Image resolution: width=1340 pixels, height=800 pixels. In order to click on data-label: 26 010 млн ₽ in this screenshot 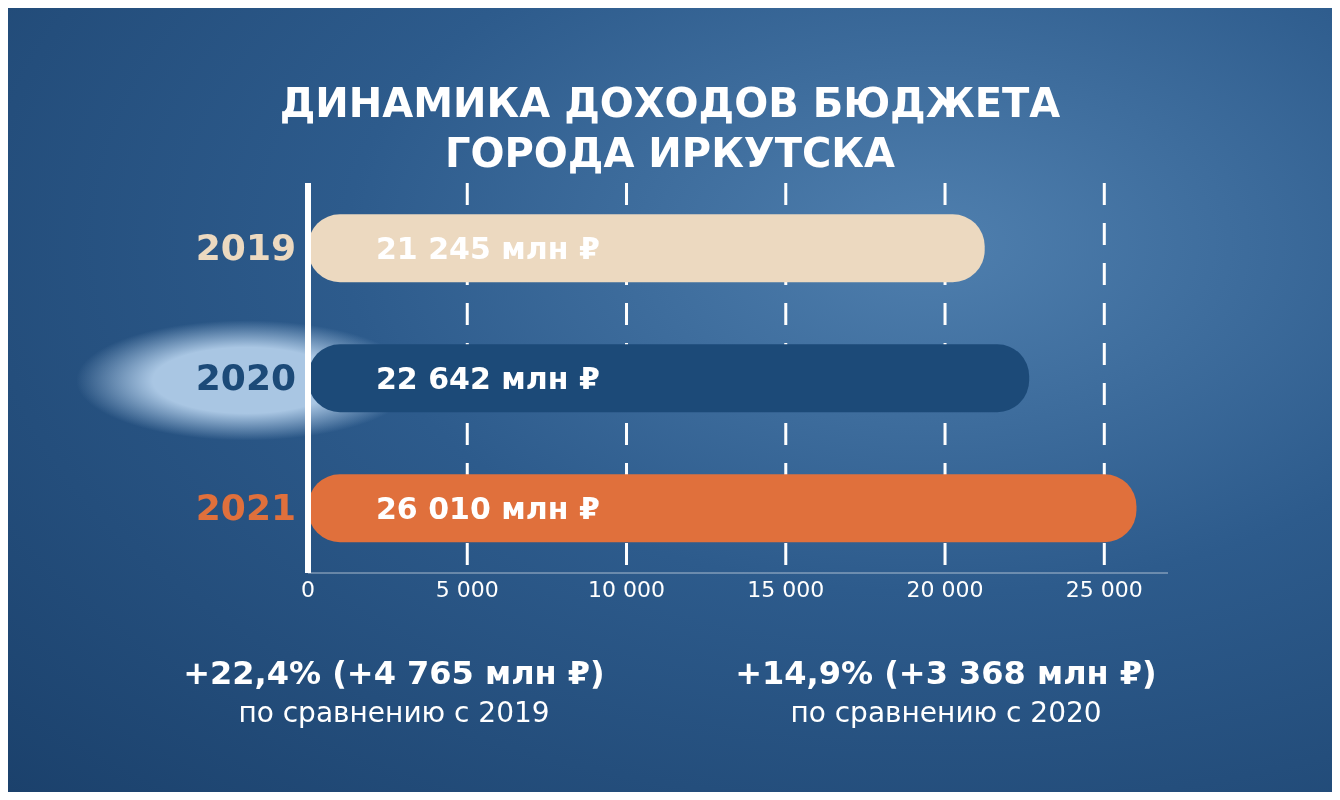, I will do `click(488, 509)`.